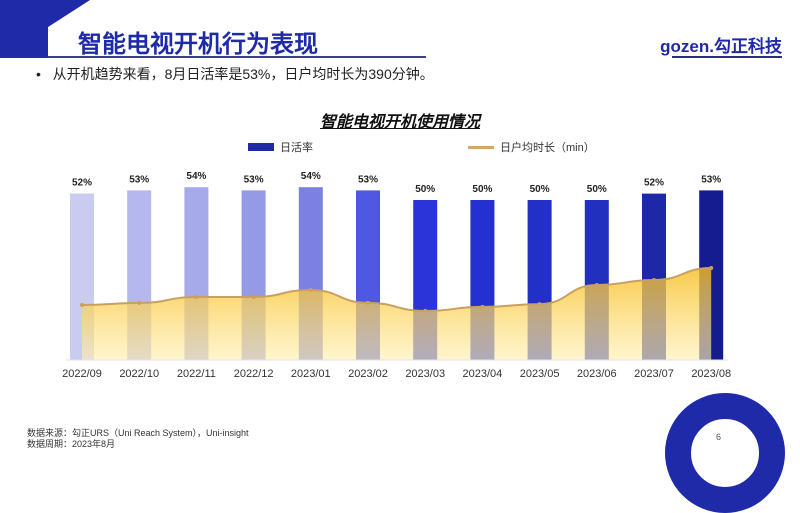  What do you see at coordinates (261, 147) in the screenshot?
I see `legend-swatch-bar` at bounding box center [261, 147].